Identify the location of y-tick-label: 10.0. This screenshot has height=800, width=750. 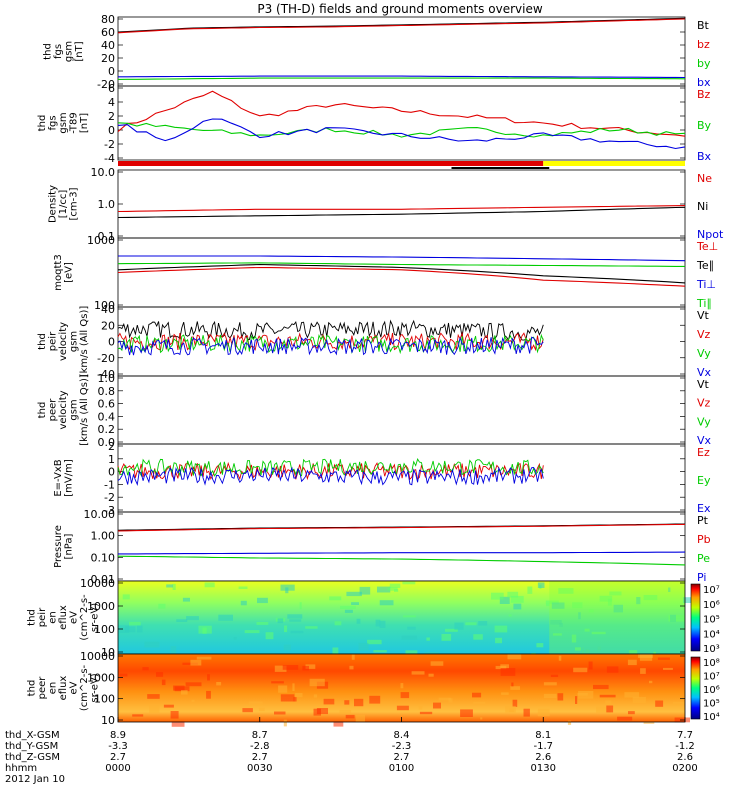
(103, 172).